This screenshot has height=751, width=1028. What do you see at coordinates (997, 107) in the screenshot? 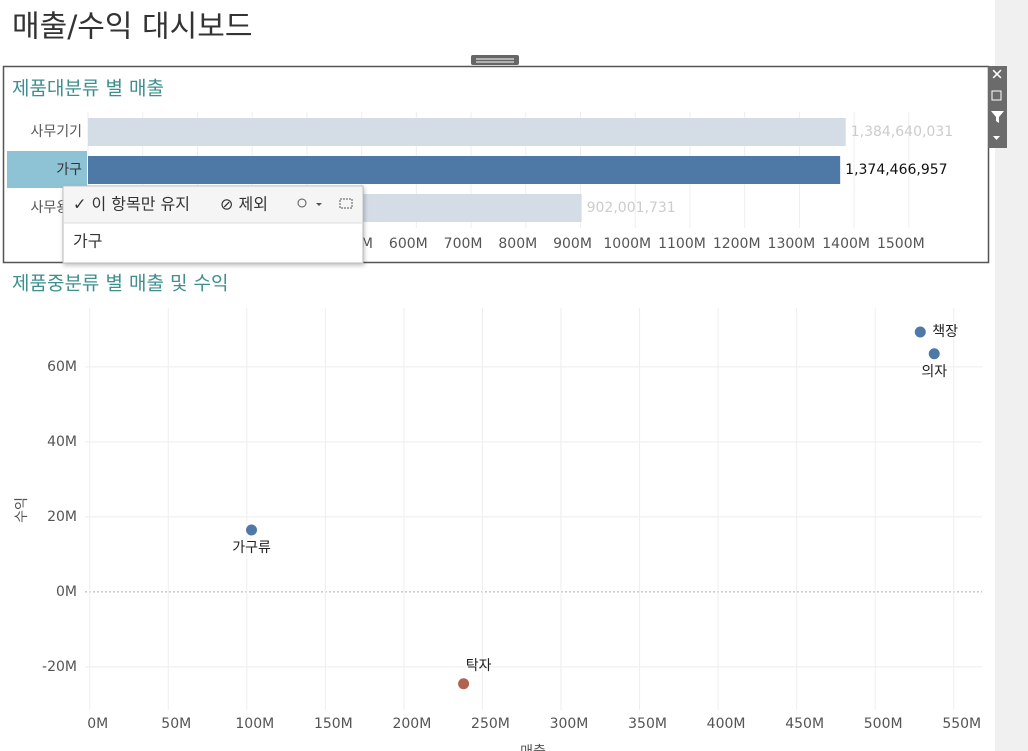
I see `toolbar` at bounding box center [997, 107].